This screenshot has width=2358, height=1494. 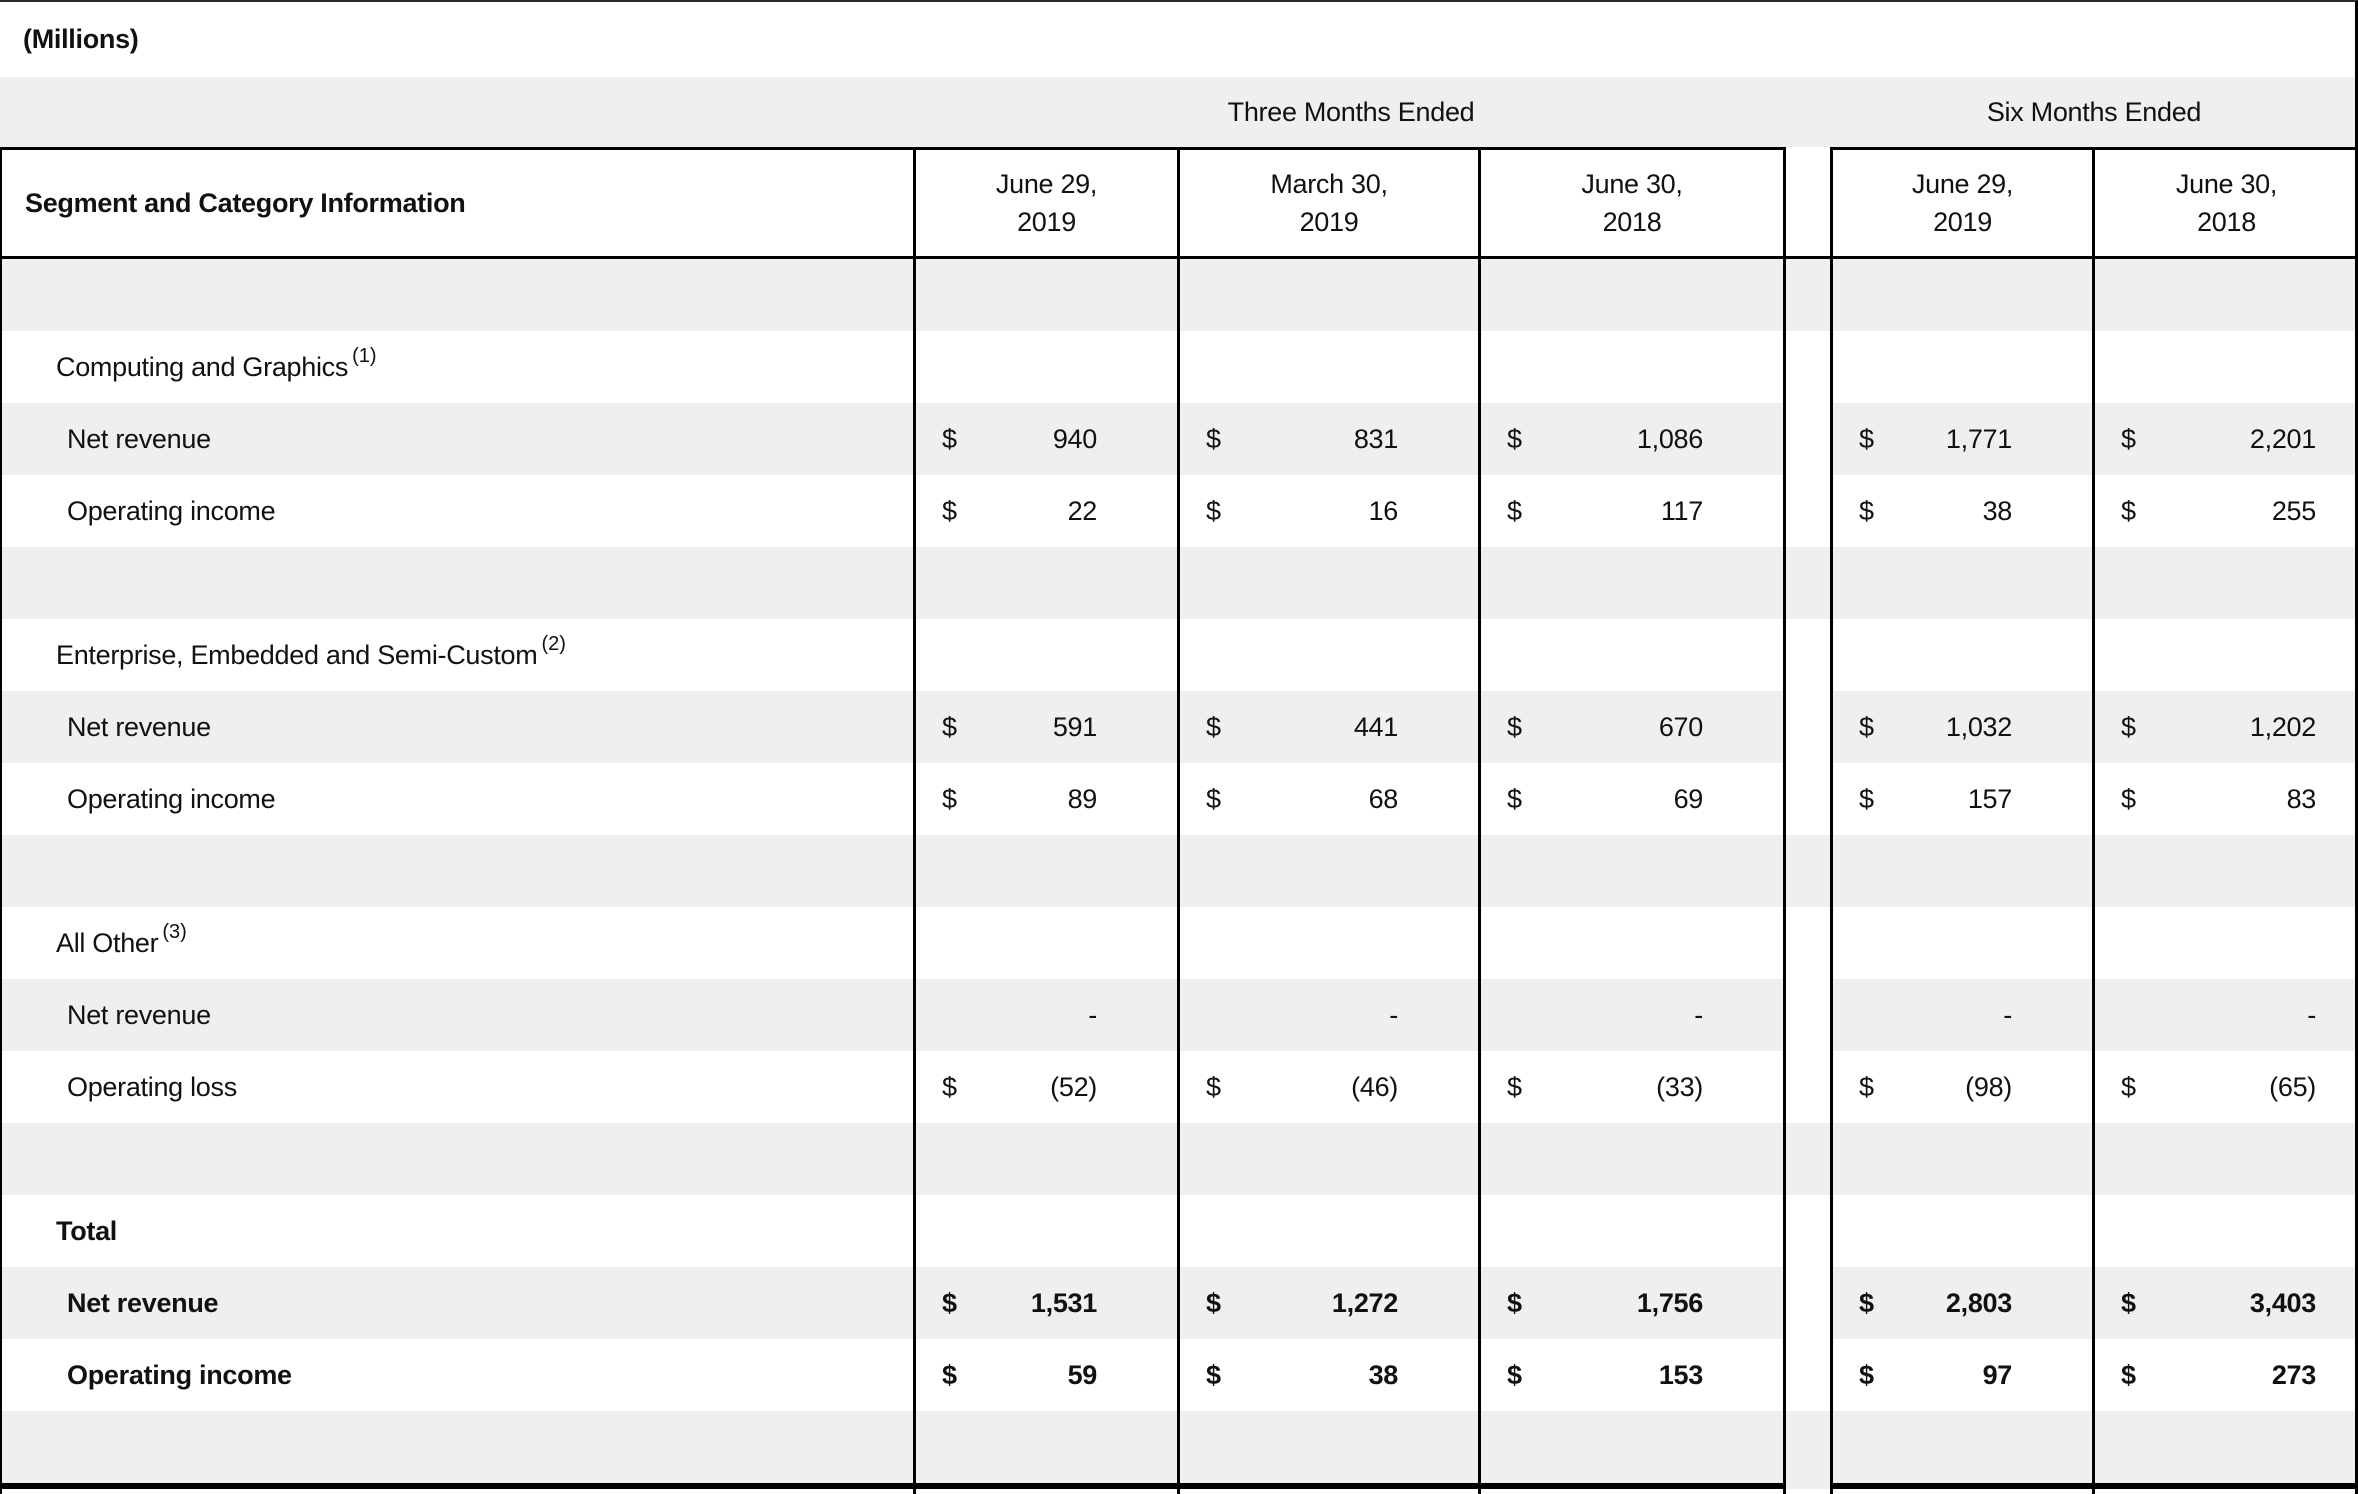 I want to click on cell-value: 2,803, so click(x=1978, y=1302).